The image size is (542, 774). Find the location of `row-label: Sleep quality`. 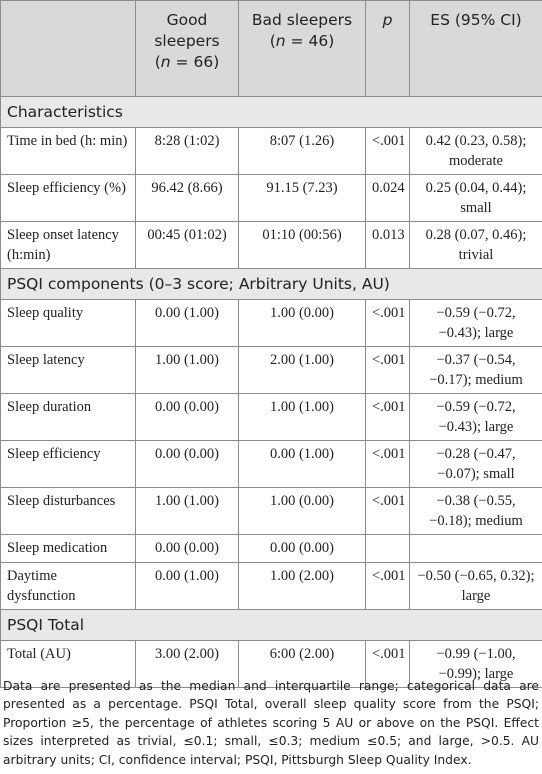

row-label: Sleep quality is located at coordinates (68, 323).